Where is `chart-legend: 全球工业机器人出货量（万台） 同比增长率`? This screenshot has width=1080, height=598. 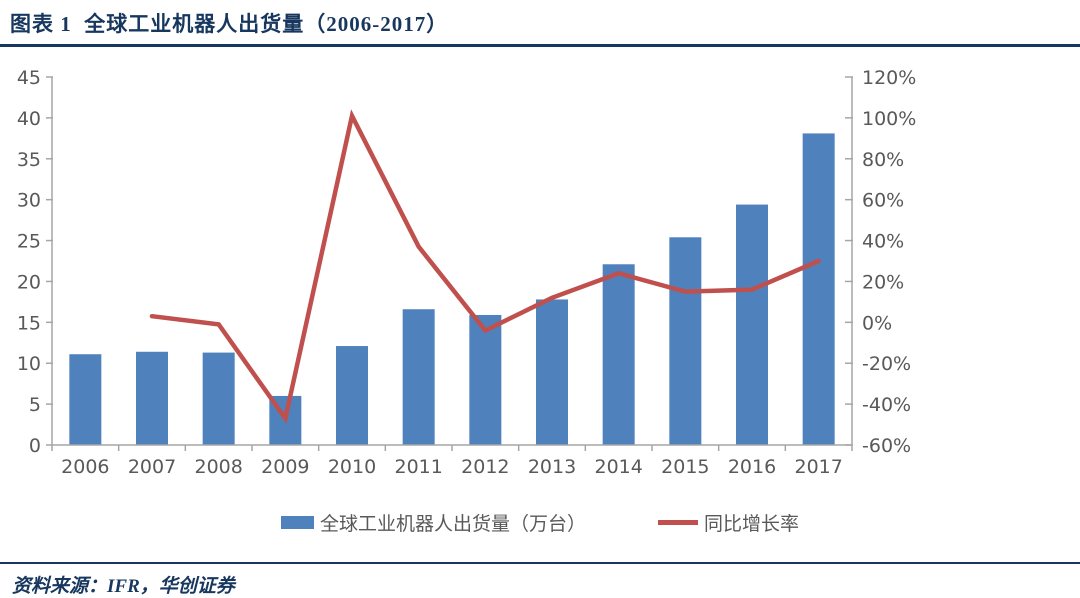
chart-legend: 全球工业机器人出货量（万台） 同比增长率 is located at coordinates (540, 522).